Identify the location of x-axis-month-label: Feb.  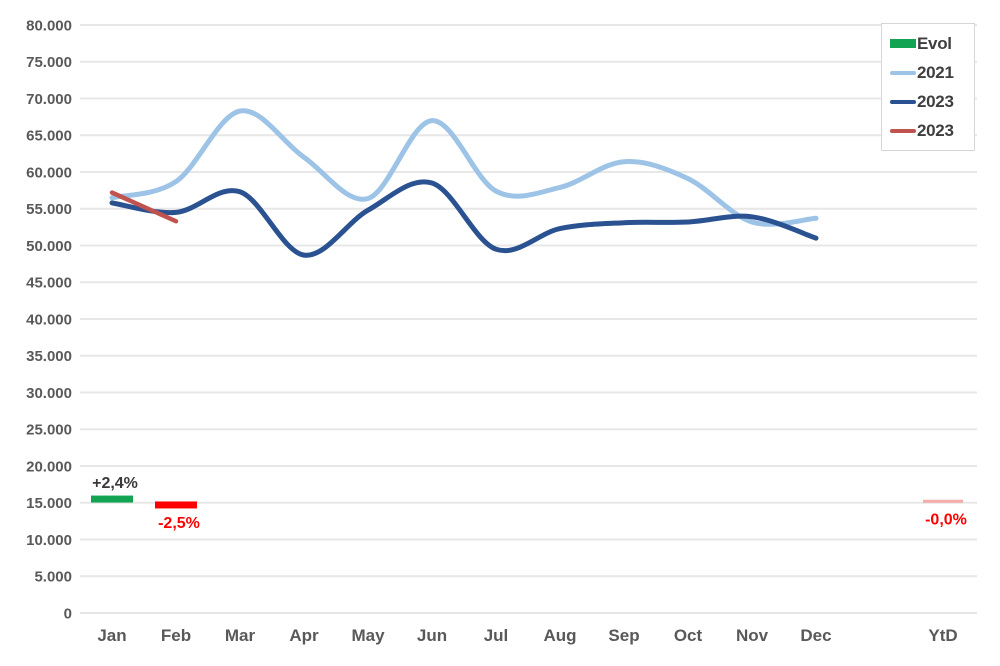
(176, 635).